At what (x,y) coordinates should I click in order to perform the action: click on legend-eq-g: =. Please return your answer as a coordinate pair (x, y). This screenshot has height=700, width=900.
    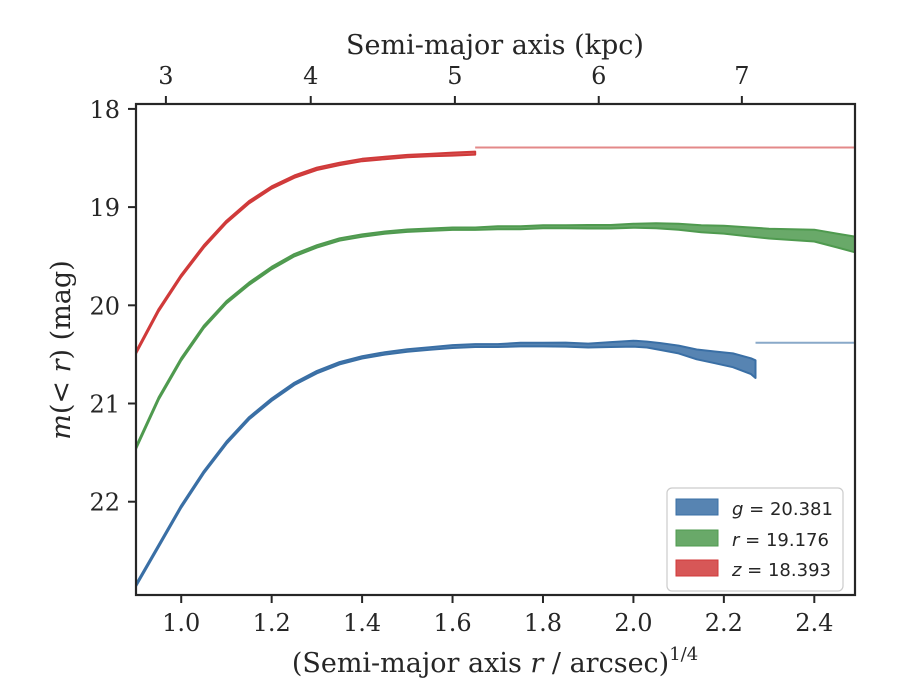
    Looking at the image, I should click on (756, 509).